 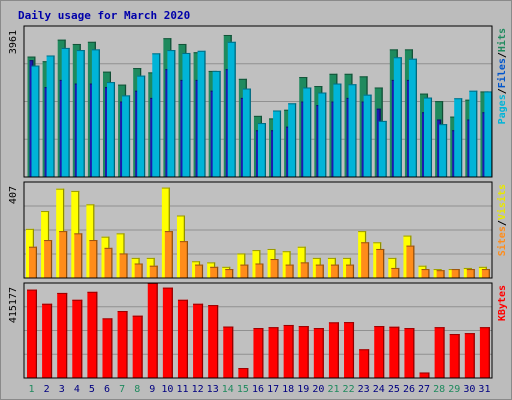 I want to click on chart-title: Daily usage for March 2020, so click(x=104, y=15).